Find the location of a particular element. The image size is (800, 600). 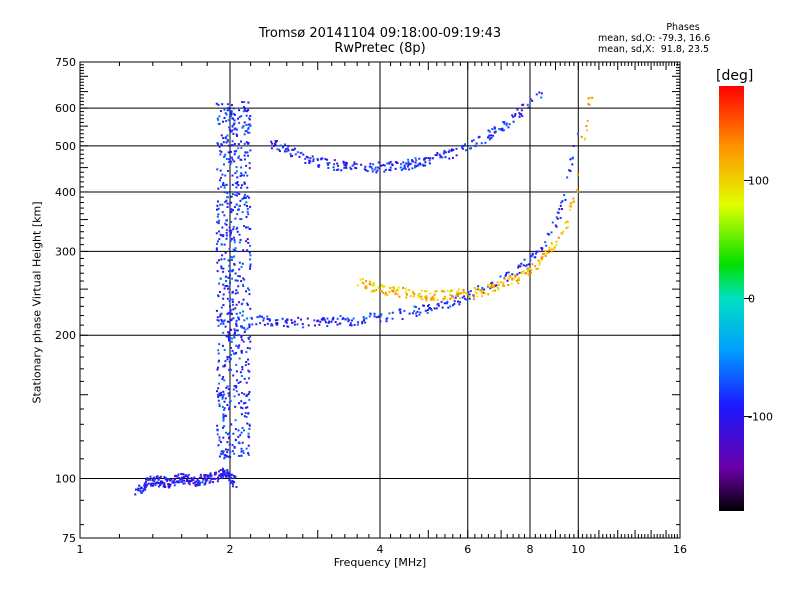

colorbar-ticks: 100 0 -100 is located at coordinates (758, 299).